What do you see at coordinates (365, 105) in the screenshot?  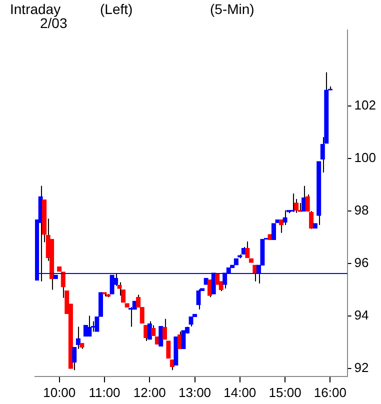 I see `y-tick-label: 102` at bounding box center [365, 105].